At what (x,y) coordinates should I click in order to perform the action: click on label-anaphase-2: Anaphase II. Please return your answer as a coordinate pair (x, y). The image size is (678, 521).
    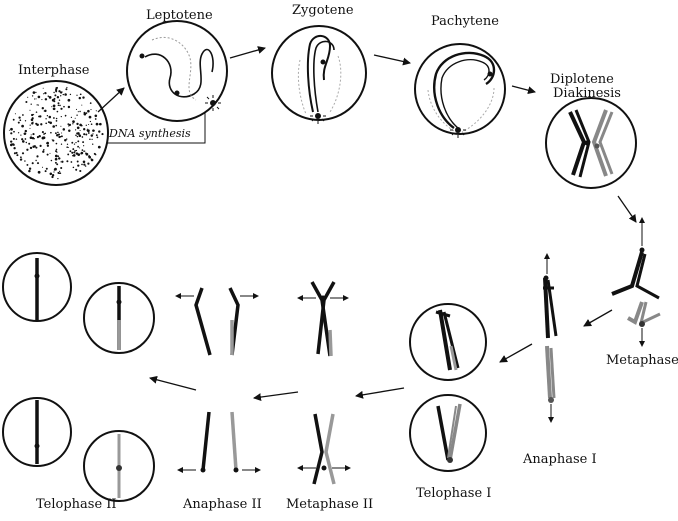
    Looking at the image, I should click on (222, 504).